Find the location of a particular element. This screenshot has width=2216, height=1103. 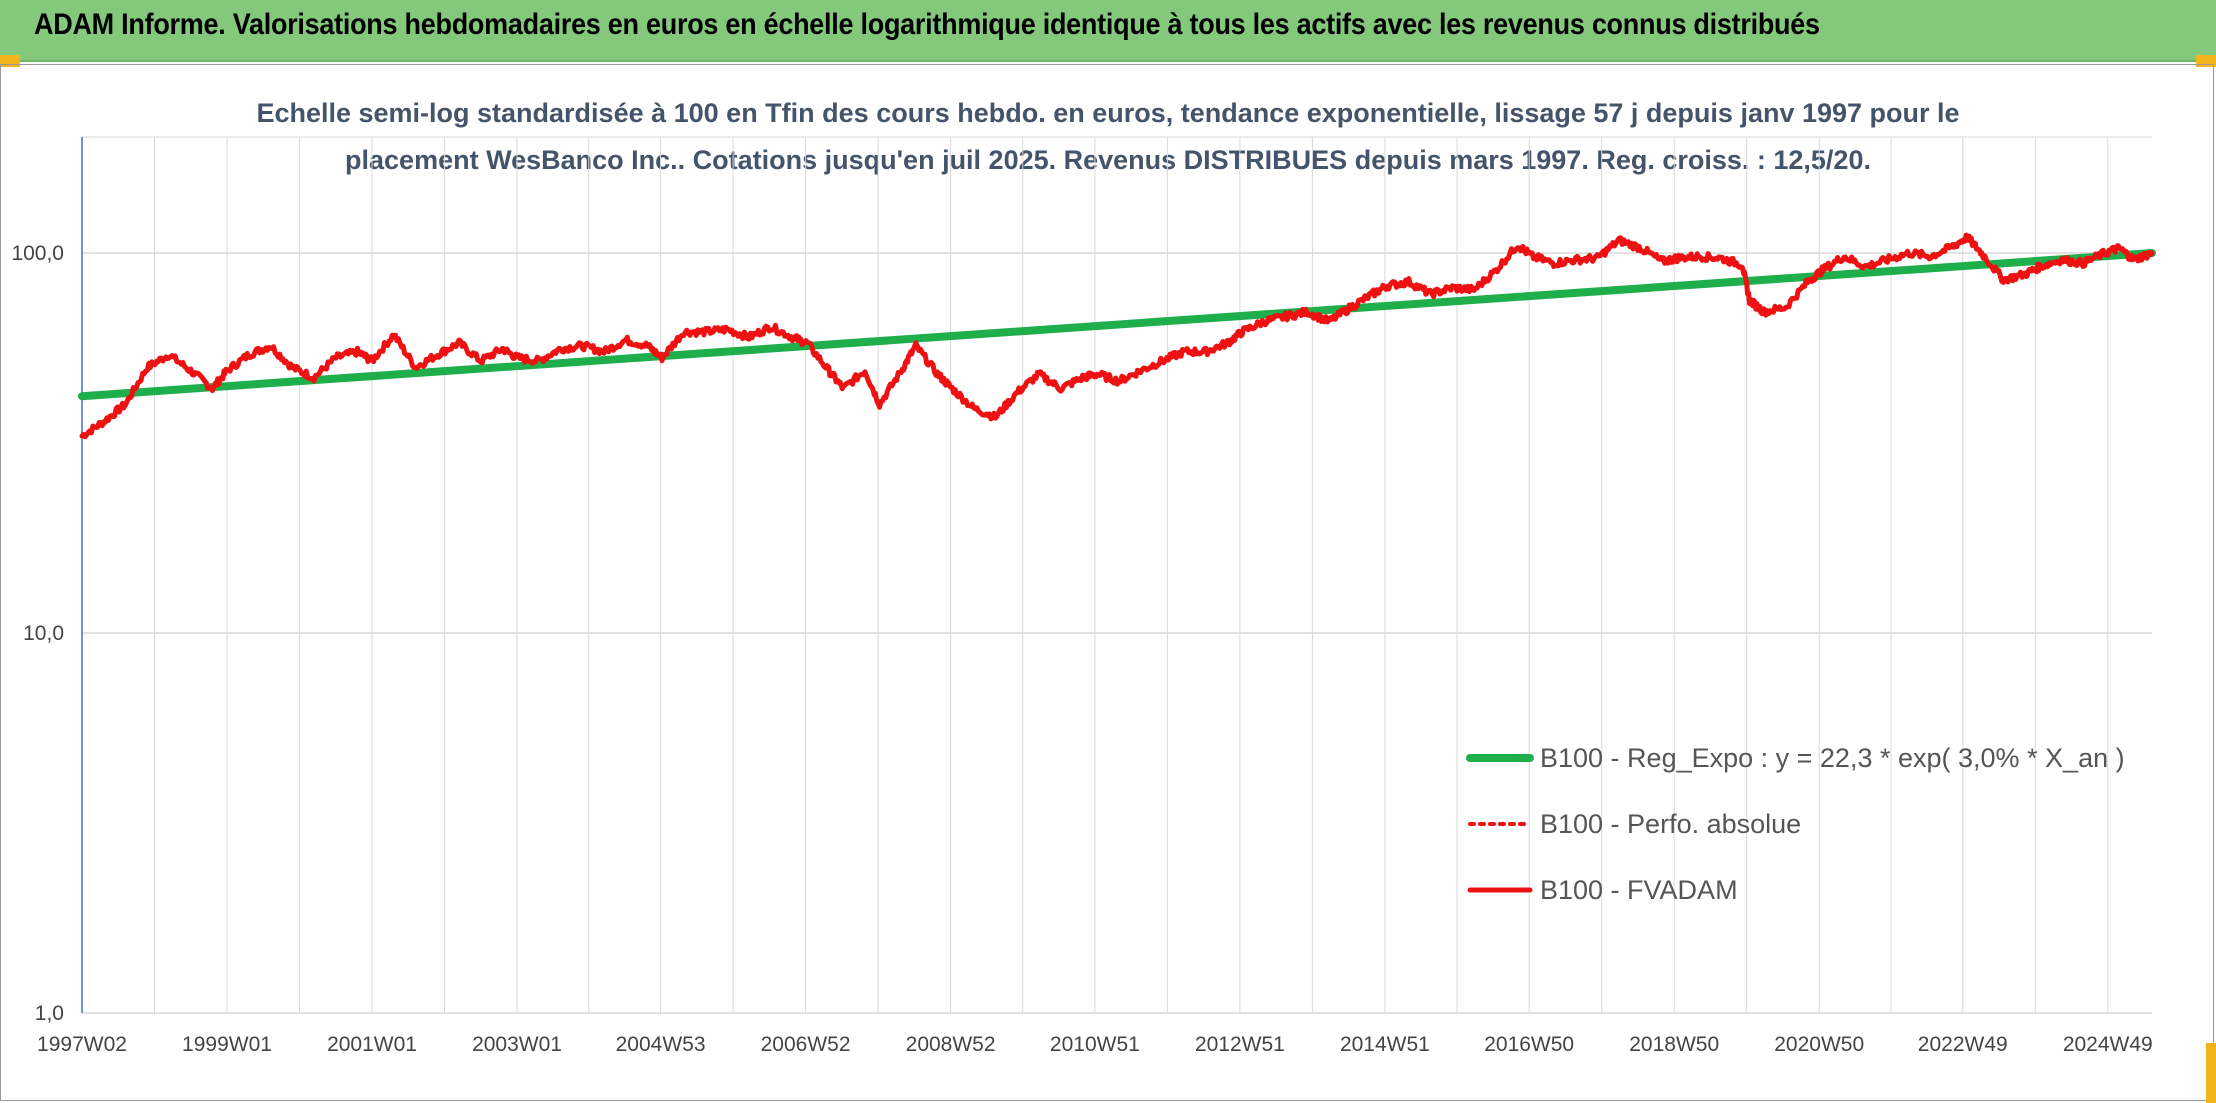

x-tick-label: 2014W51 is located at coordinates (1385, 1044).